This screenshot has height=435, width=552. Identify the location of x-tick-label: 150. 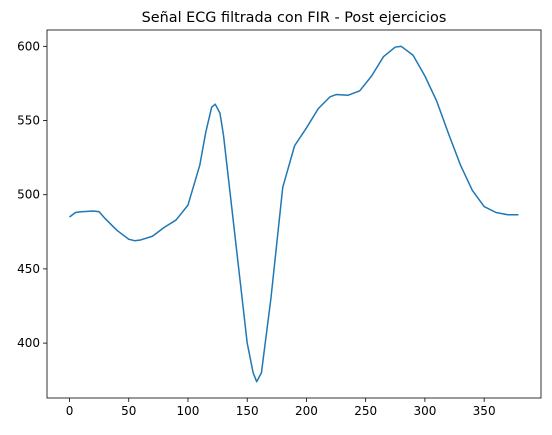
(247, 411).